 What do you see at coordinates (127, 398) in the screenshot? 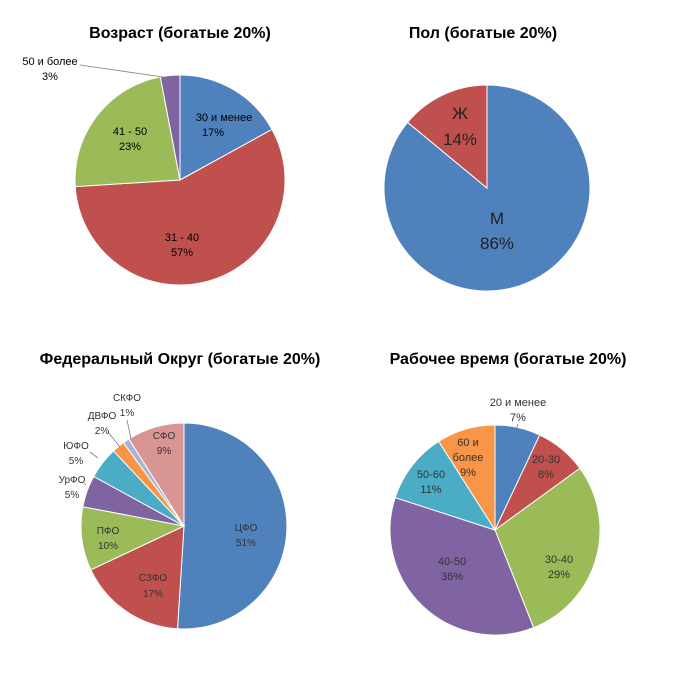
I see `category-label: СКФО` at bounding box center [127, 398].